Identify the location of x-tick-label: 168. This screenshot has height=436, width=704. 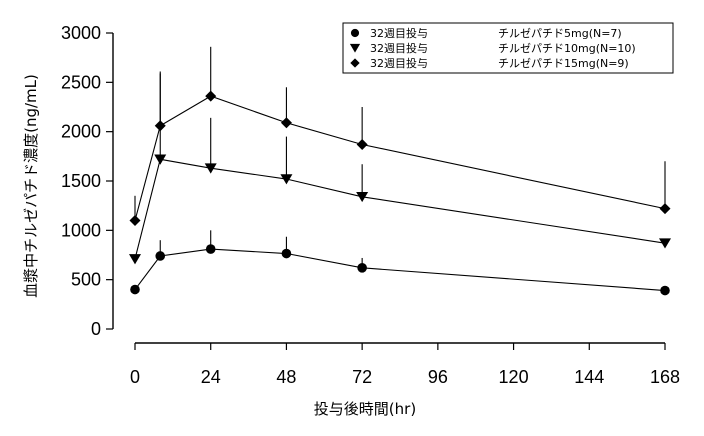
(665, 377).